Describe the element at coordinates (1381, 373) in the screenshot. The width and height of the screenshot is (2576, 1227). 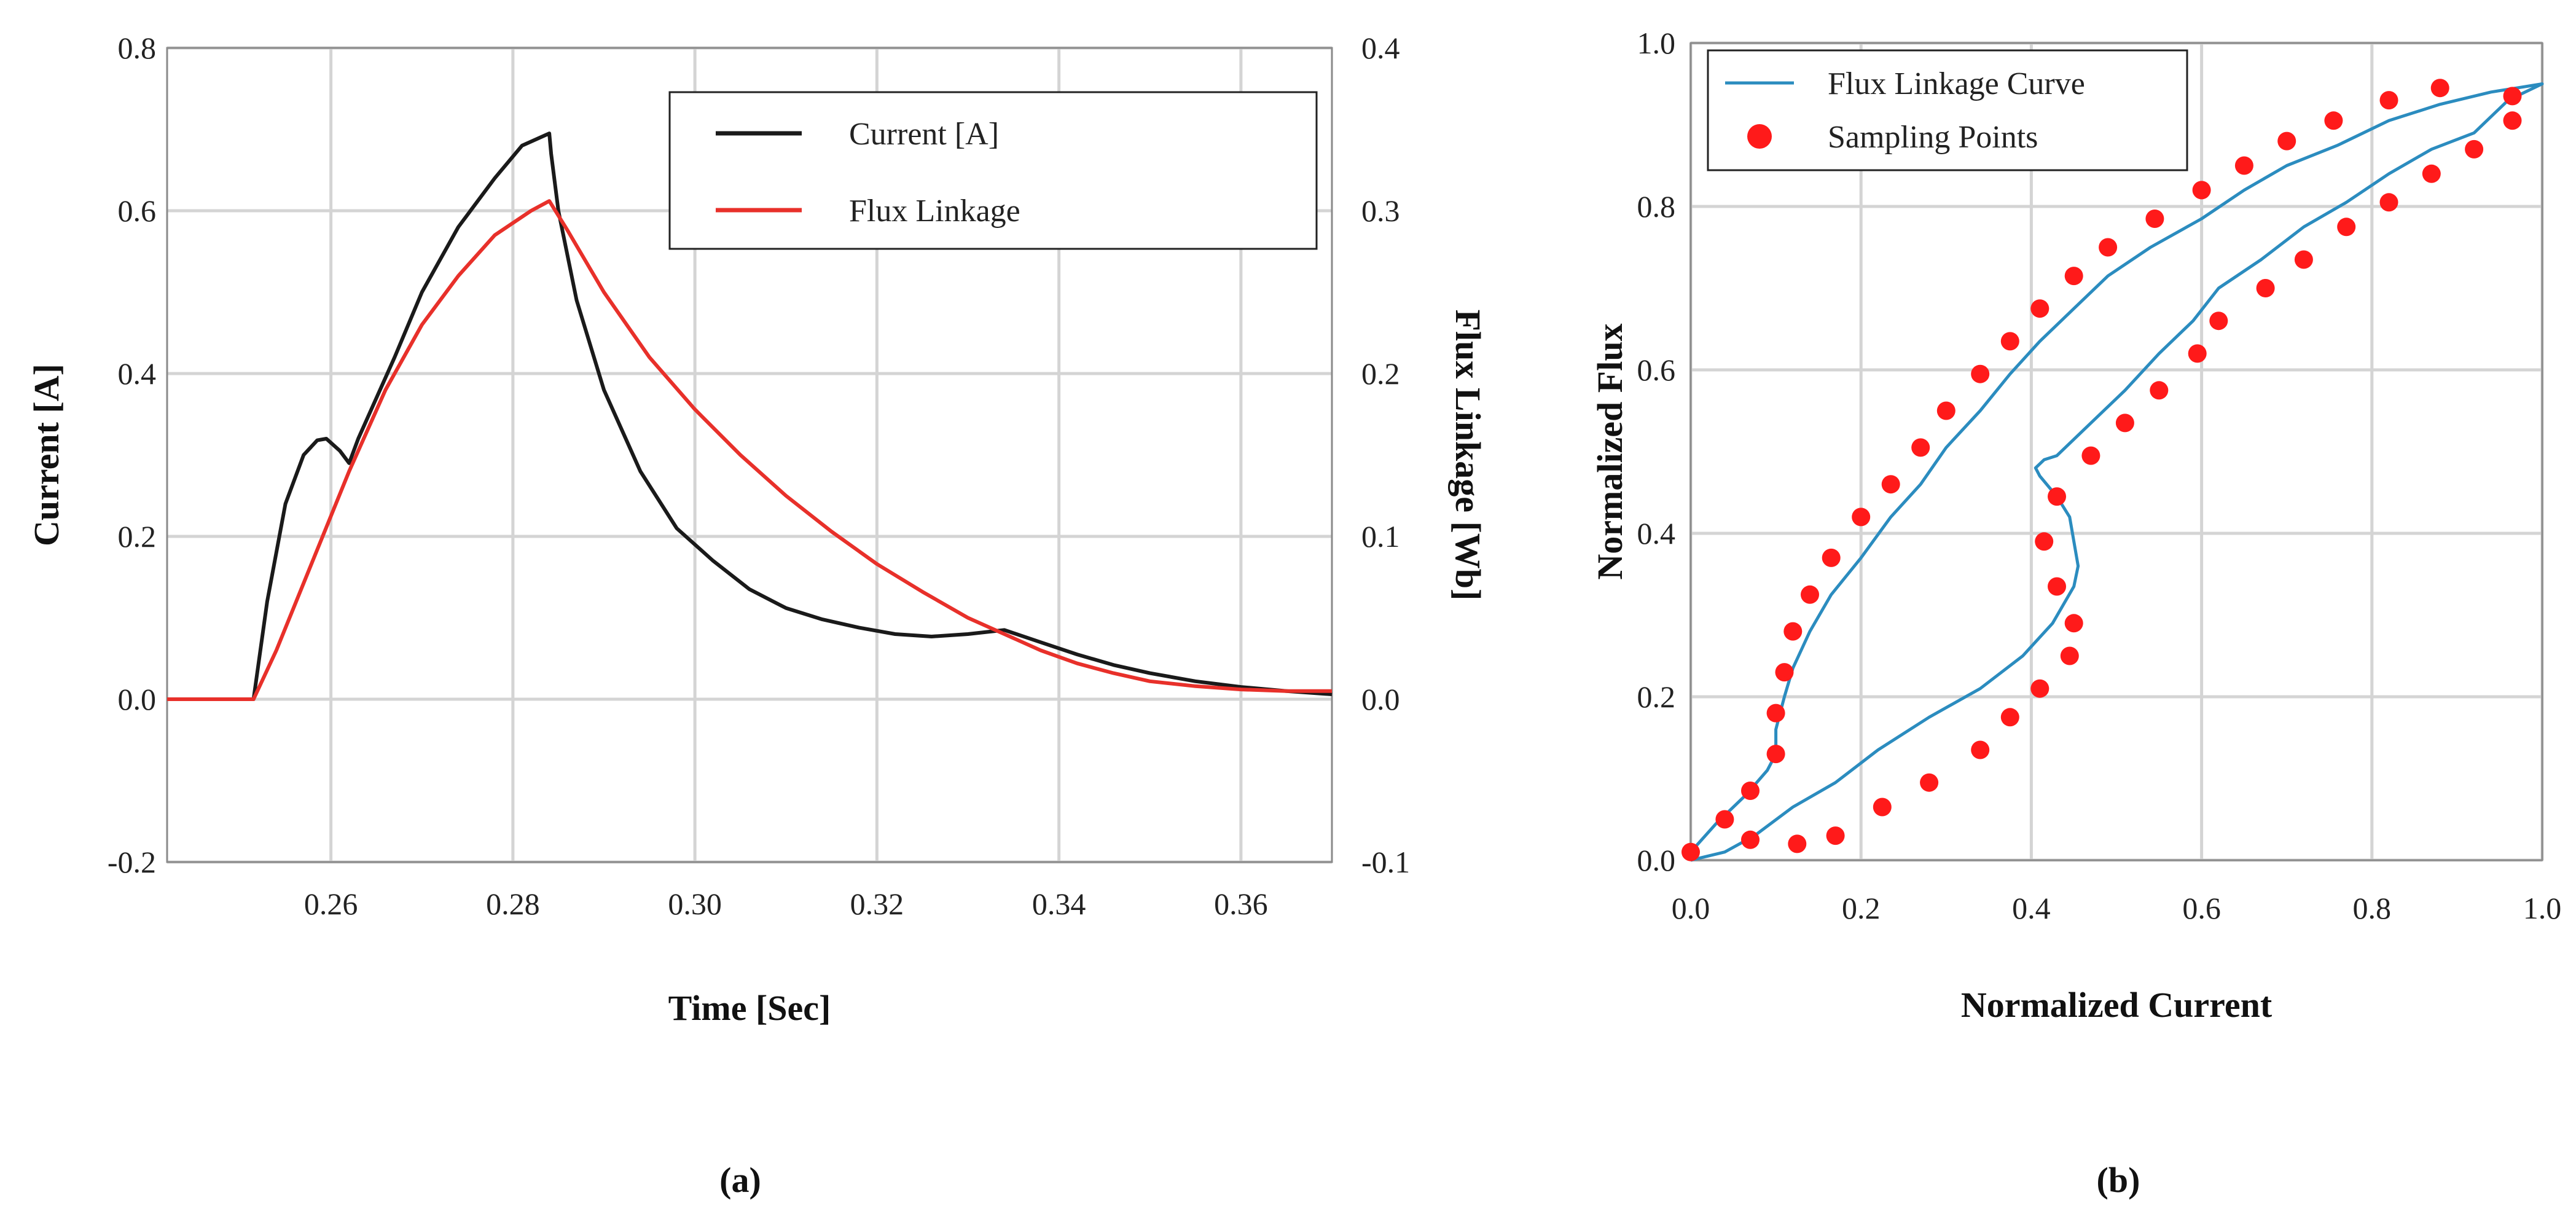
I see `chart-a-y2-tick-label: 0.2` at that location.